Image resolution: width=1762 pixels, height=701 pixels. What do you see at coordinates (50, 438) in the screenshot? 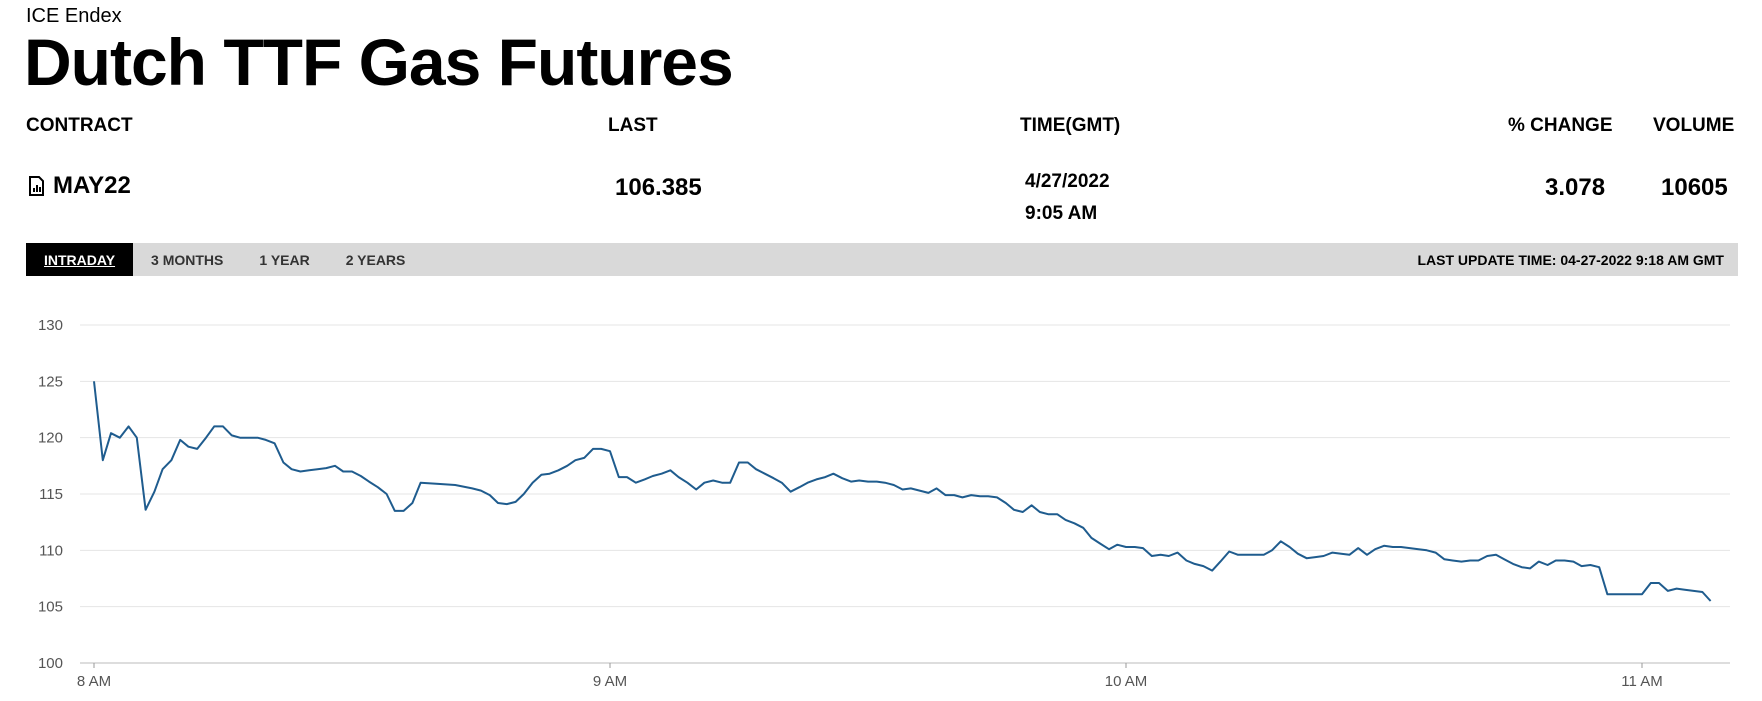
I see `y-tick-label: 120` at bounding box center [50, 438].